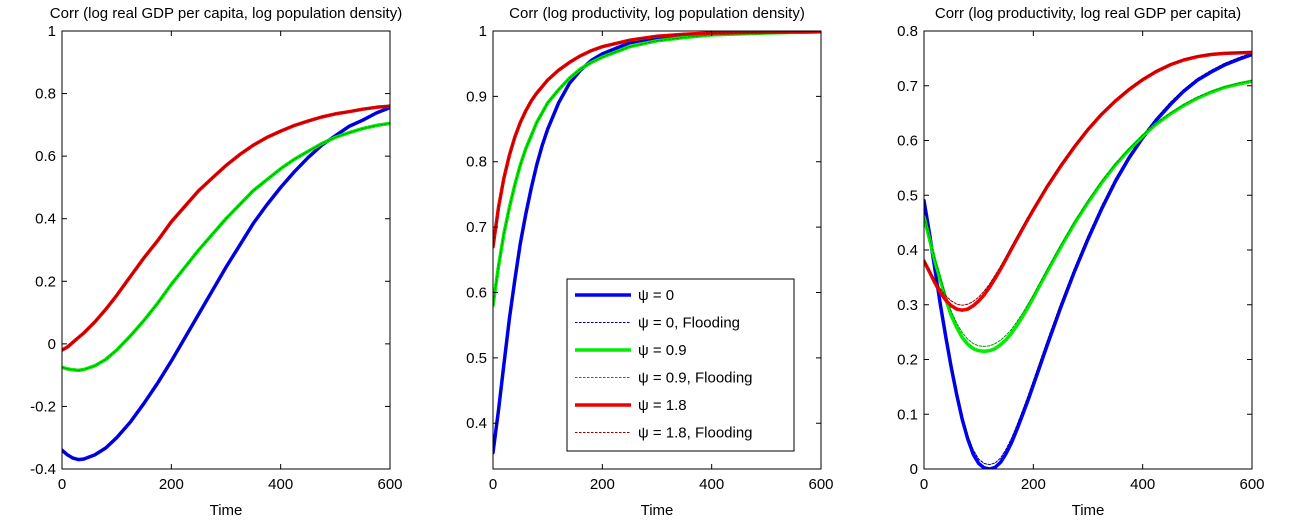 This screenshot has width=1299, height=523. What do you see at coordinates (689, 323) in the screenshot?
I see `legend-label-1: ψ = 0, Flooding` at bounding box center [689, 323].